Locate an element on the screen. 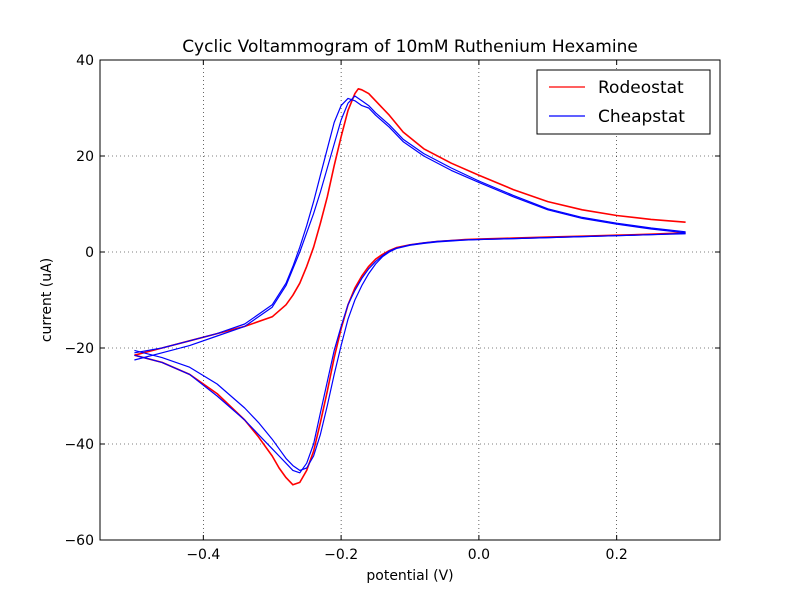 This screenshot has width=800, height=600. legend-box is located at coordinates (623, 102).